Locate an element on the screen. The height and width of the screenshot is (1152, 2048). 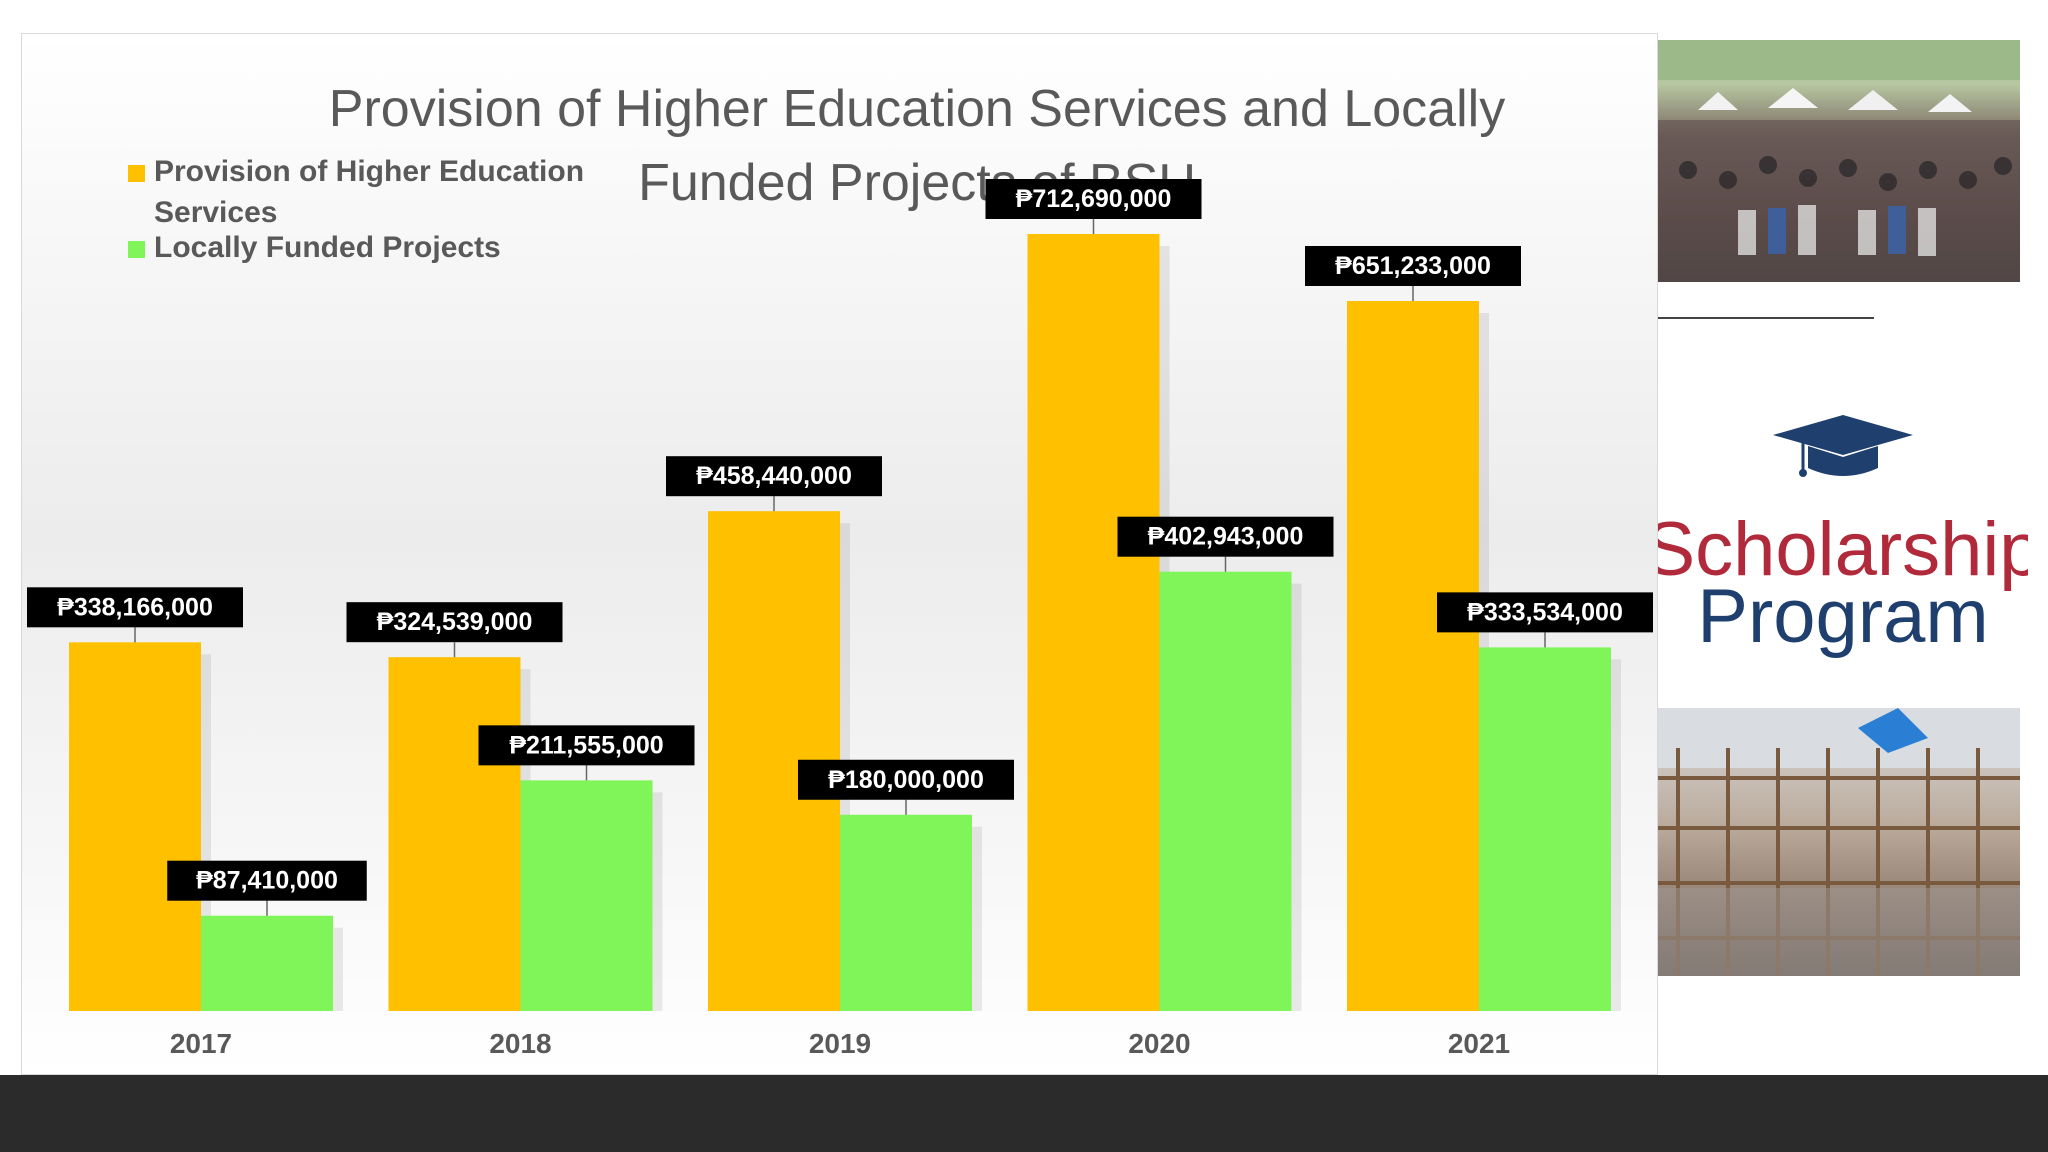
data-label: ₱402,943,000 is located at coordinates (1226, 537).